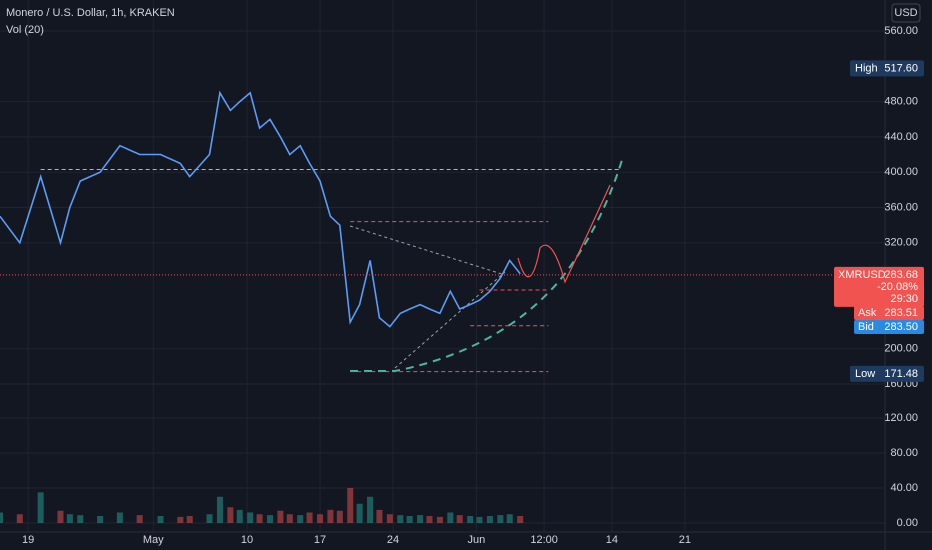 This screenshot has height=550, width=932. What do you see at coordinates (901, 374) in the screenshot?
I see `price-tag-value: 171.48` at bounding box center [901, 374].